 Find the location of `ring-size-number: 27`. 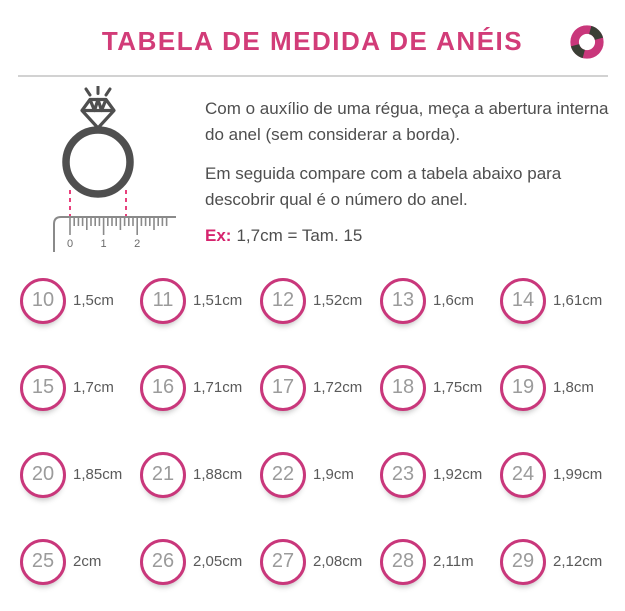

ring-size-number: 27 is located at coordinates (283, 561).